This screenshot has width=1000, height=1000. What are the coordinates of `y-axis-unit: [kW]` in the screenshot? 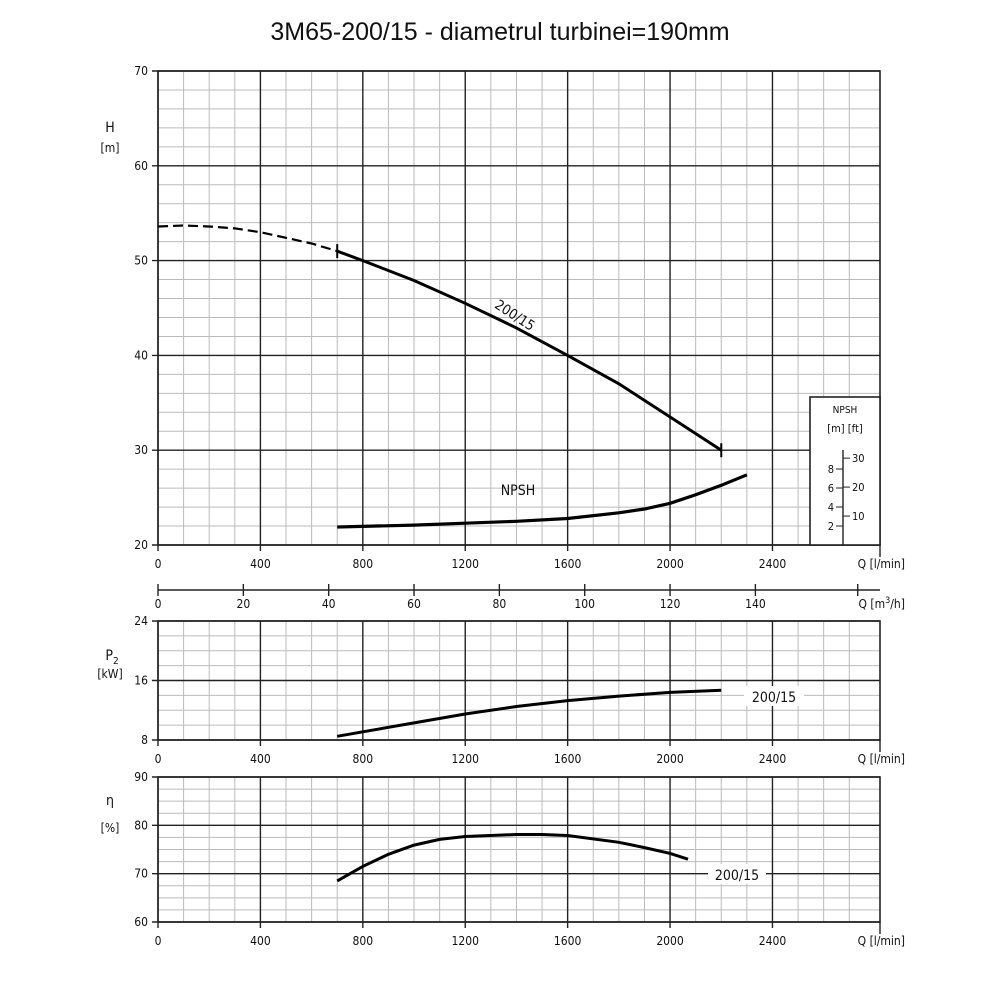 It's located at (109, 674).